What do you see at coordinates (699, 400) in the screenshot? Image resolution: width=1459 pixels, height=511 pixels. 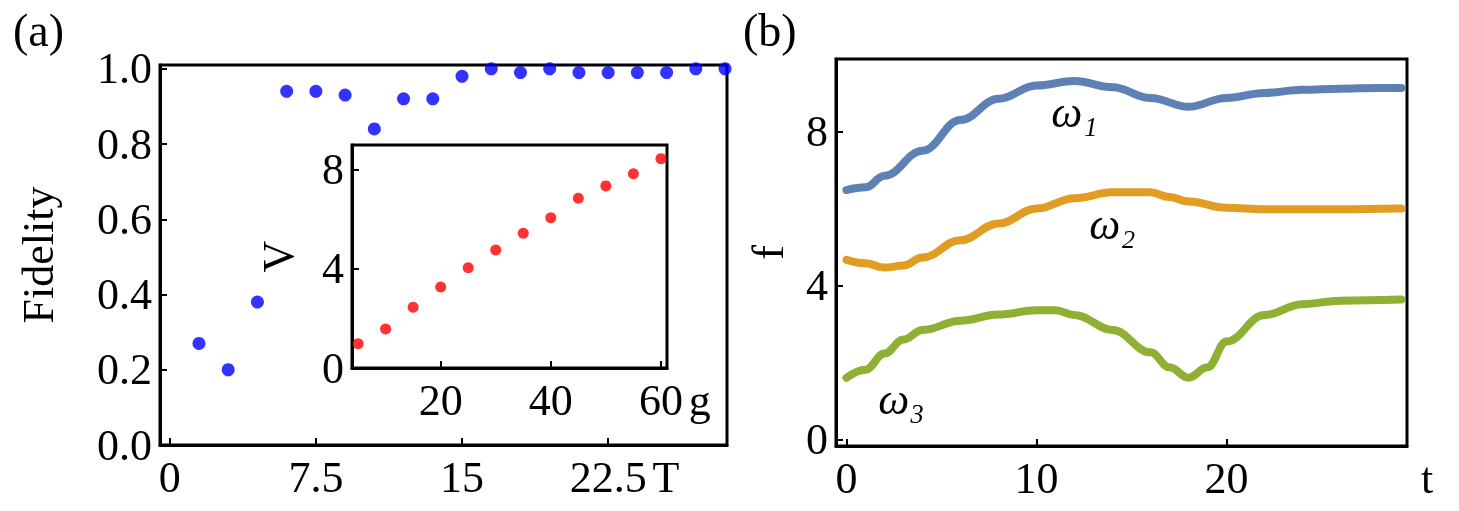 I see `x-axis-title: g` at bounding box center [699, 400].